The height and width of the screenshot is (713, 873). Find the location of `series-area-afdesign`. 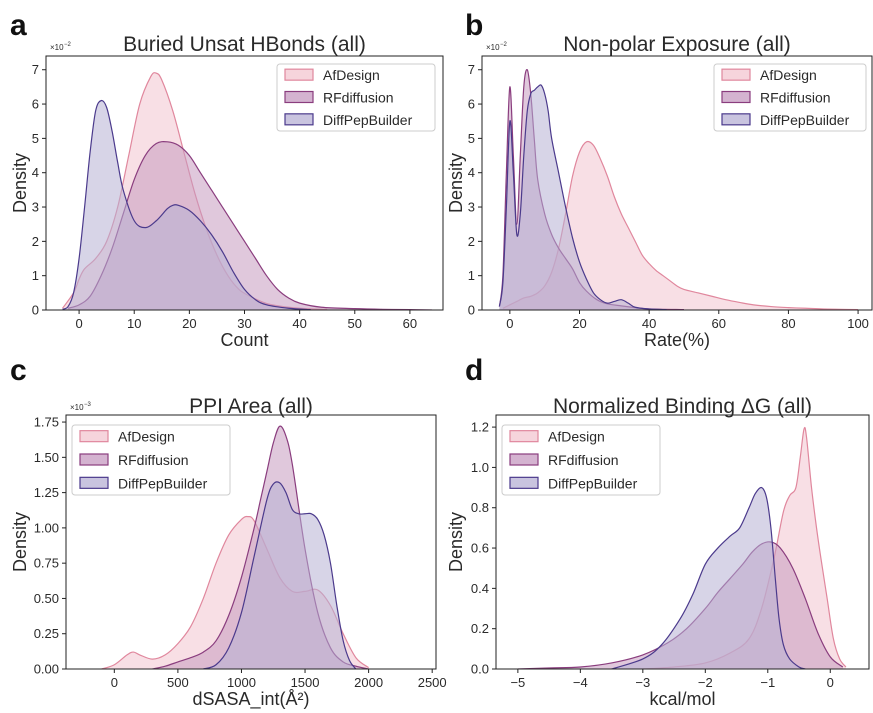

series-area-afdesign is located at coordinates (680, 225).